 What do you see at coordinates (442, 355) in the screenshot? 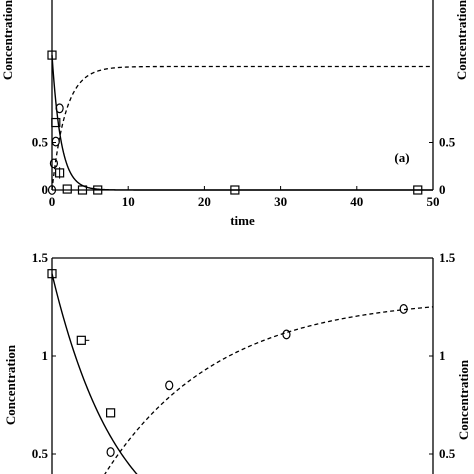
I see `y-tick-label-right: 1` at bounding box center [442, 355].